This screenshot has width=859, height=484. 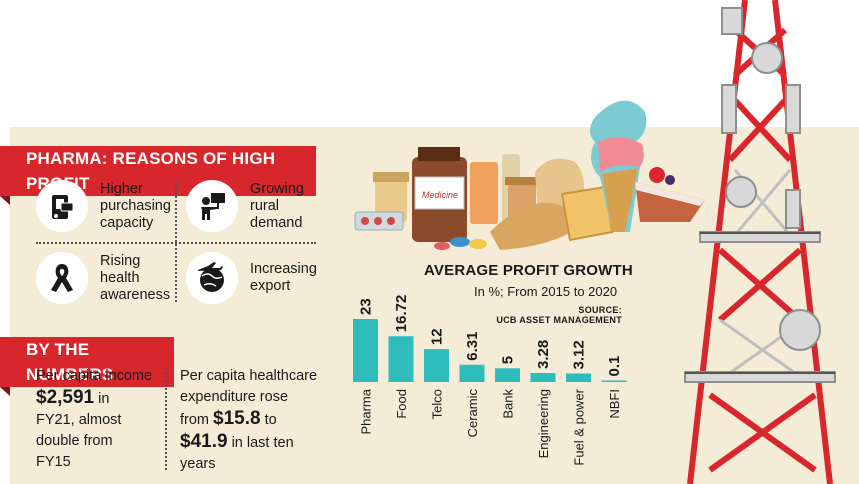 I want to click on bar-telco, so click(x=436, y=365).